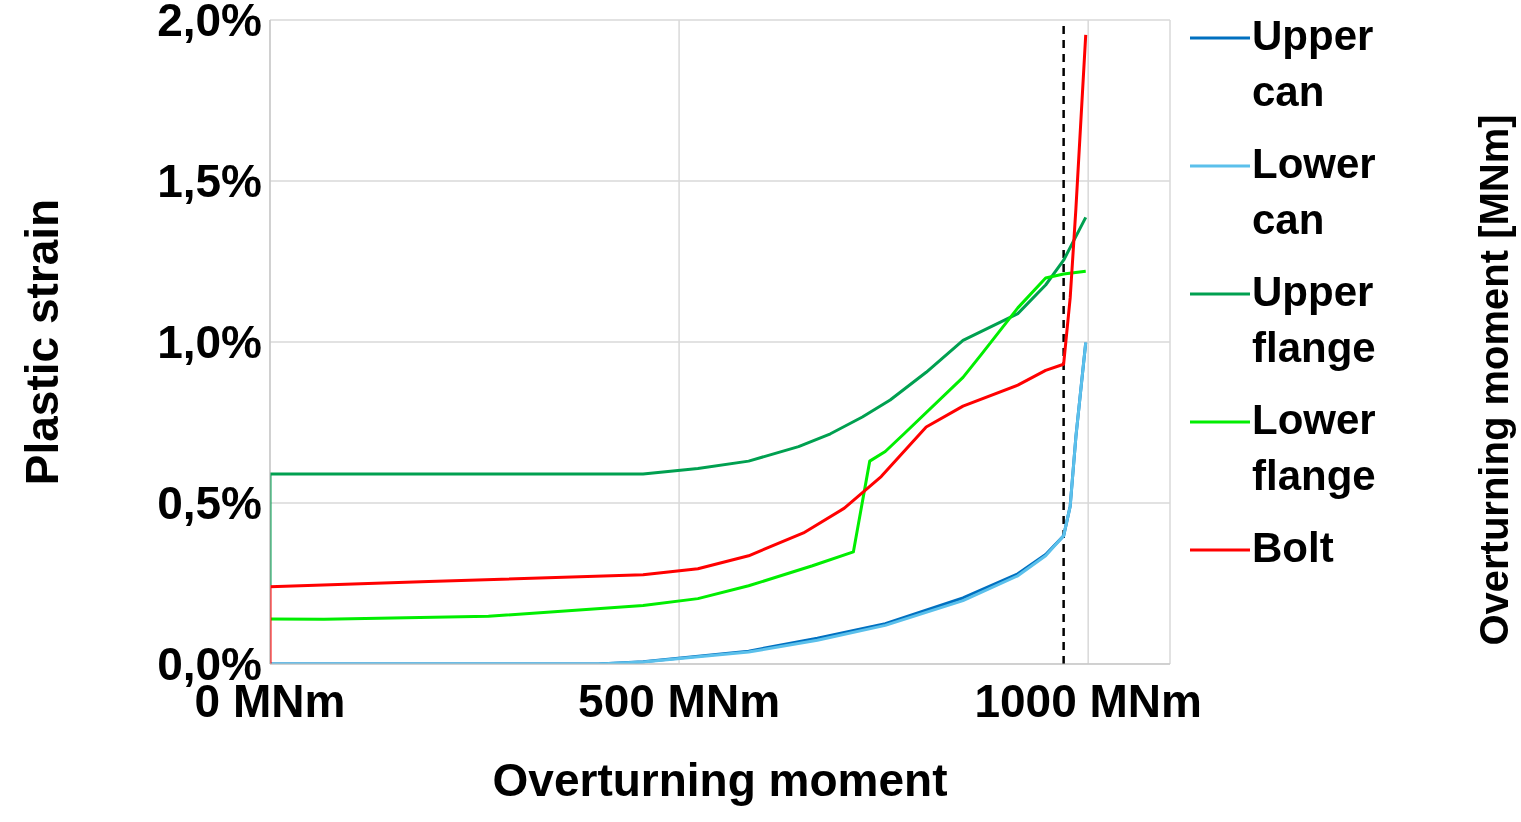  I want to click on legend-label: Bolt, so click(1293, 548).